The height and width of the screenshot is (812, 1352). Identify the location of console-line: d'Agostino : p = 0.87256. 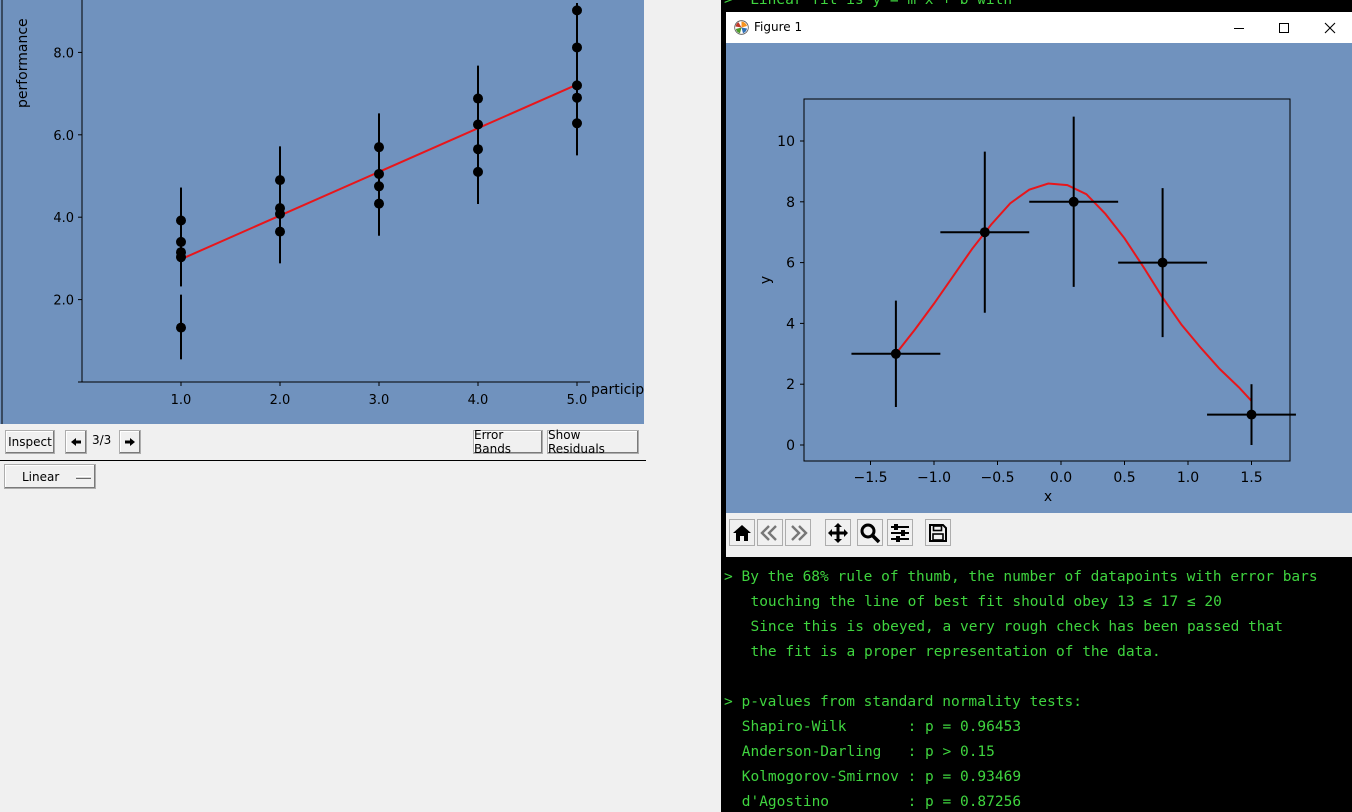
(877, 802).